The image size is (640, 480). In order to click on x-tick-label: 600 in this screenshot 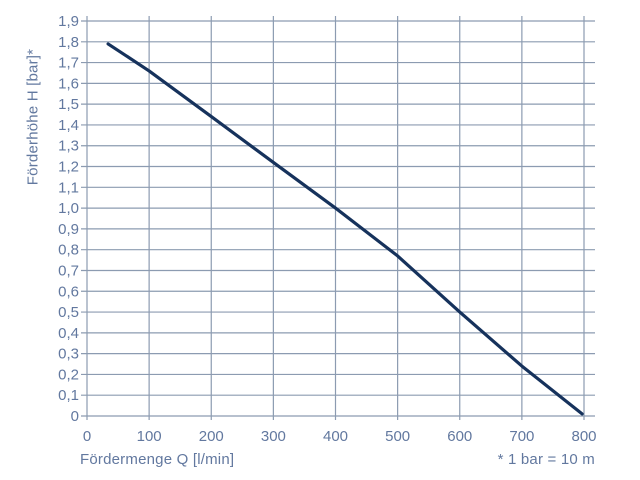, I will do `click(459, 436)`.